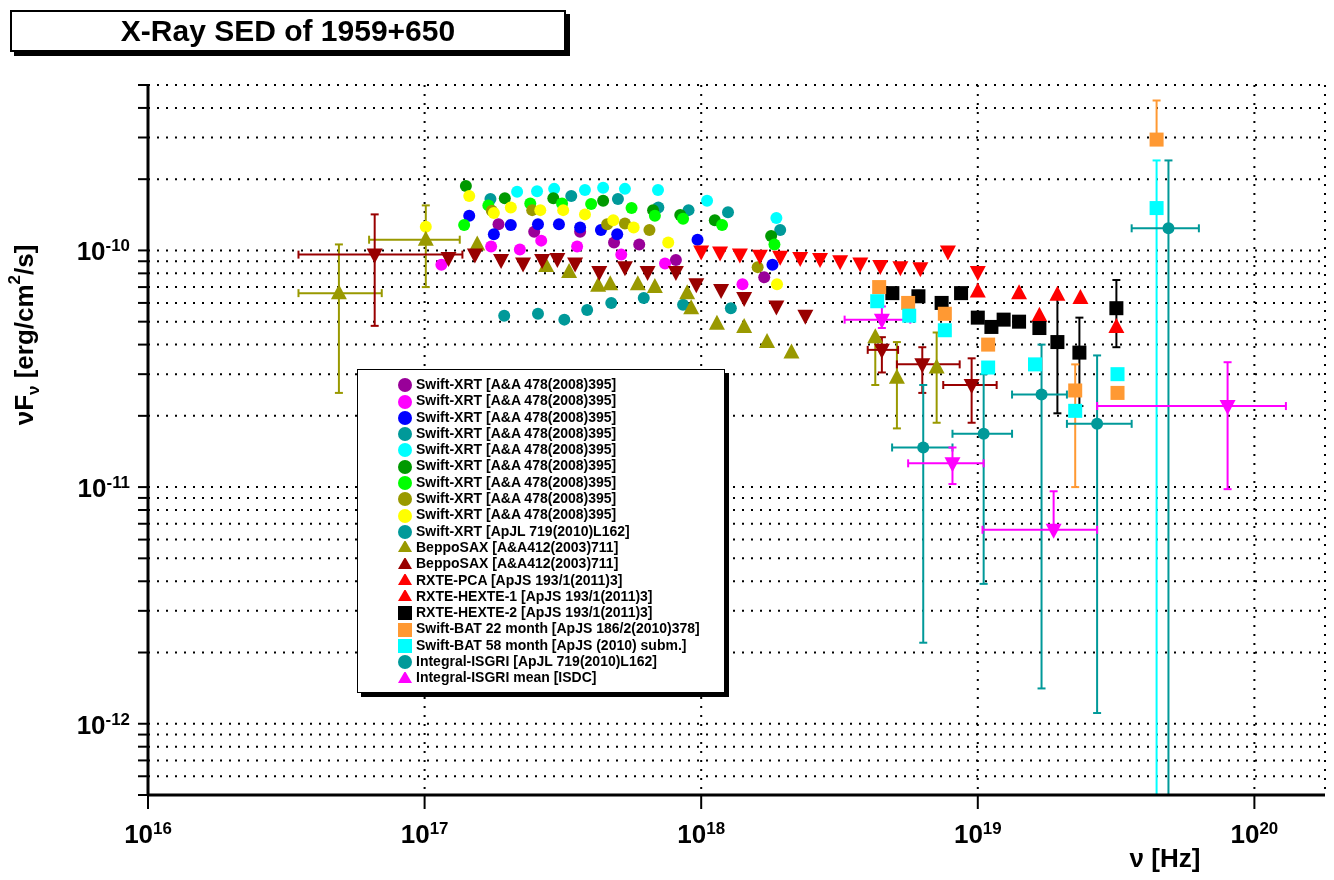 This screenshot has height=880, width=1334. I want to click on legend-label: Integral-ISGRI [ApJL 719(2010)L162], so click(536, 661).